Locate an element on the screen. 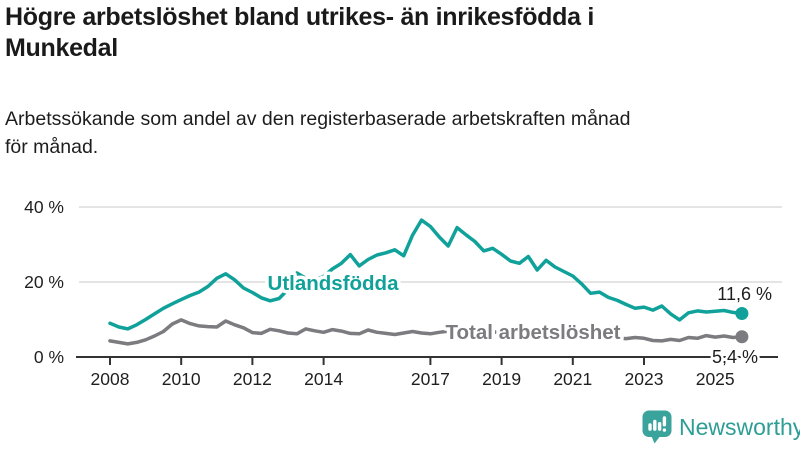 The height and width of the screenshot is (450, 800). end-dot-total is located at coordinates (742, 337).